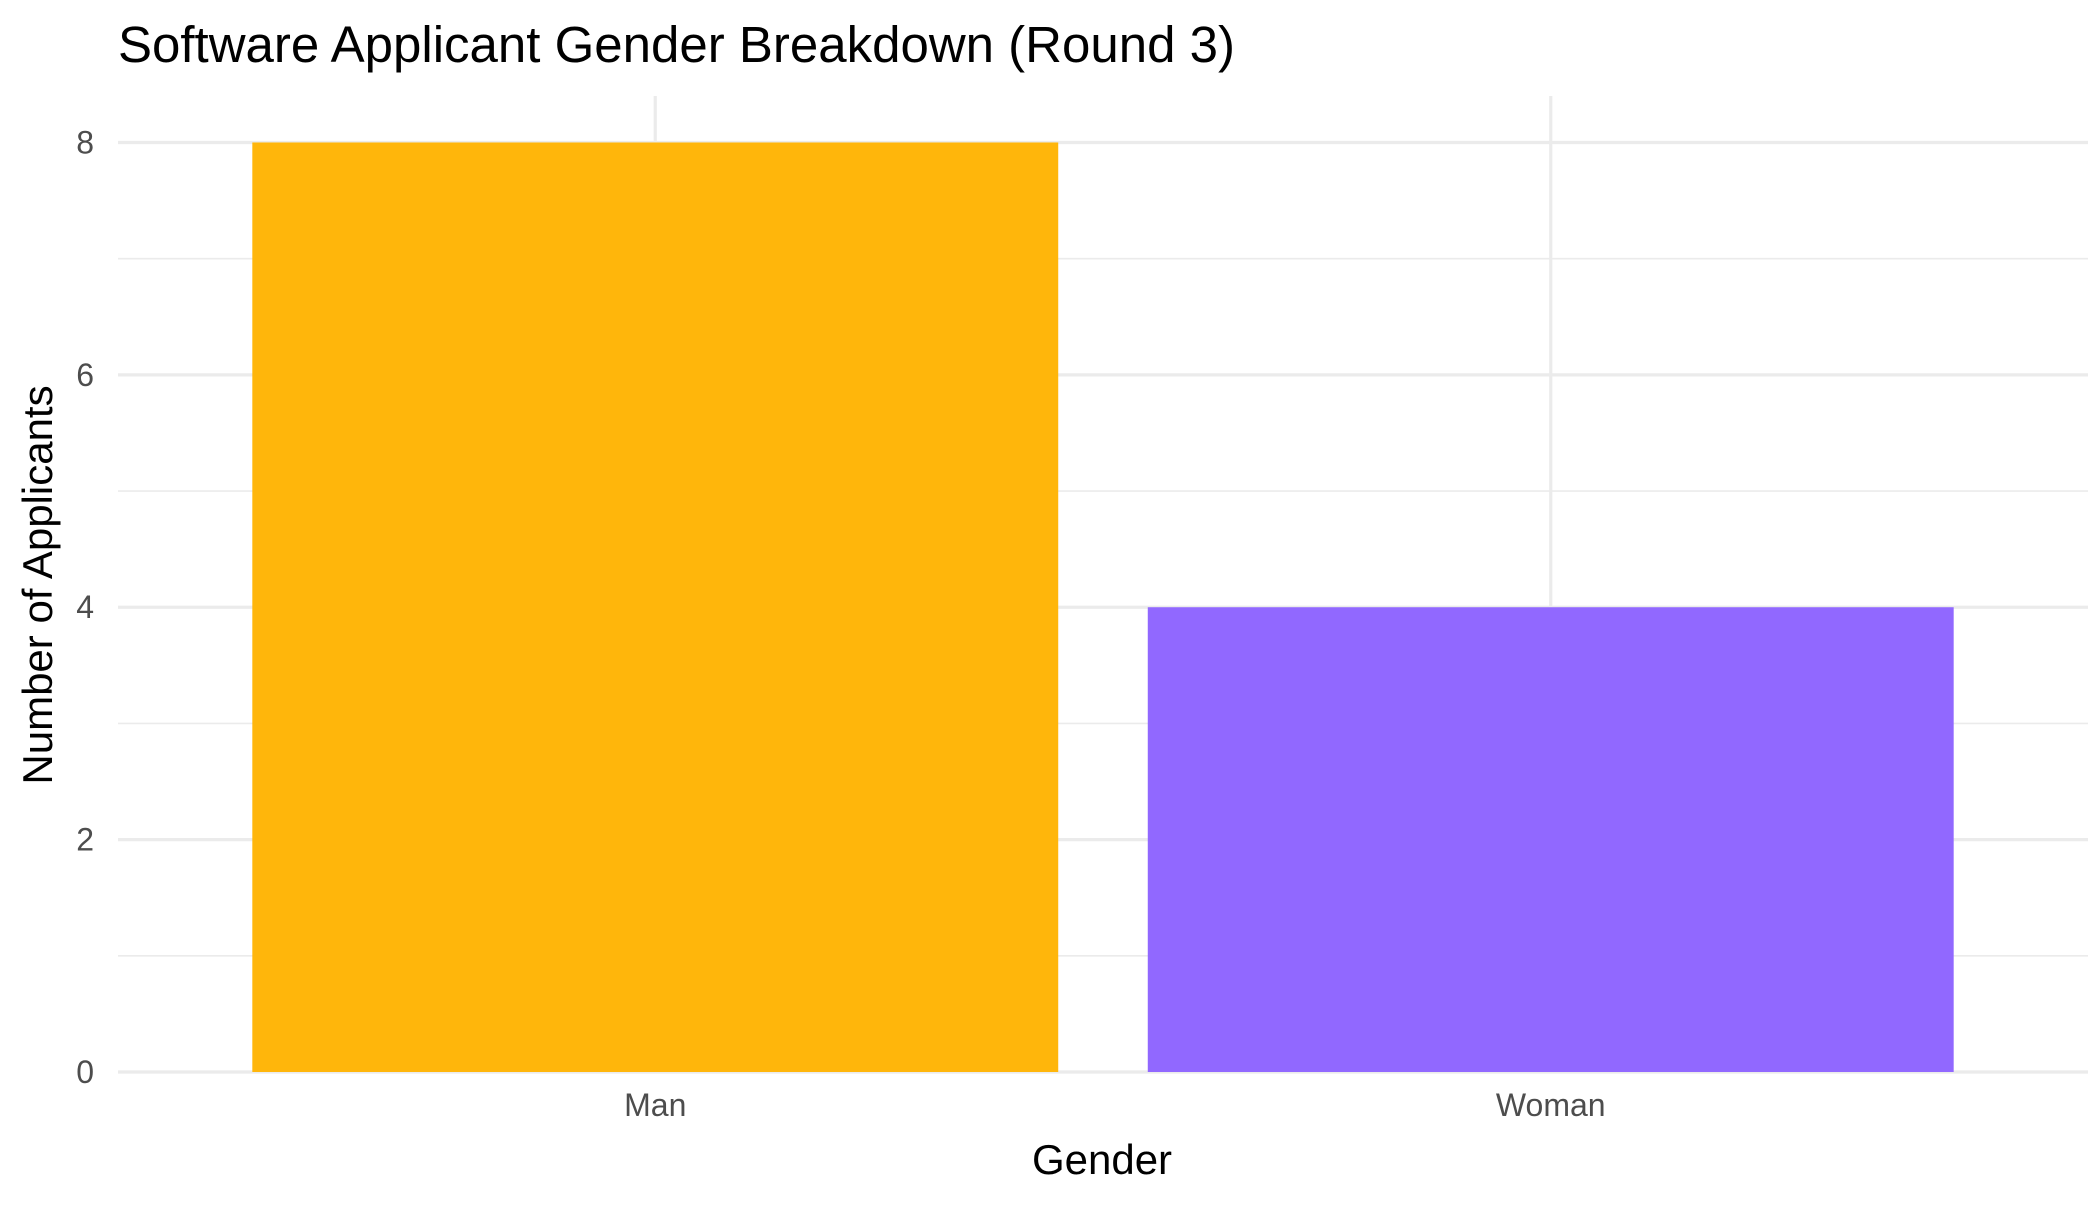 The height and width of the screenshot is (1205, 2100). Describe the element at coordinates (85, 1072) in the screenshot. I see `y-tick-label: 0` at that location.